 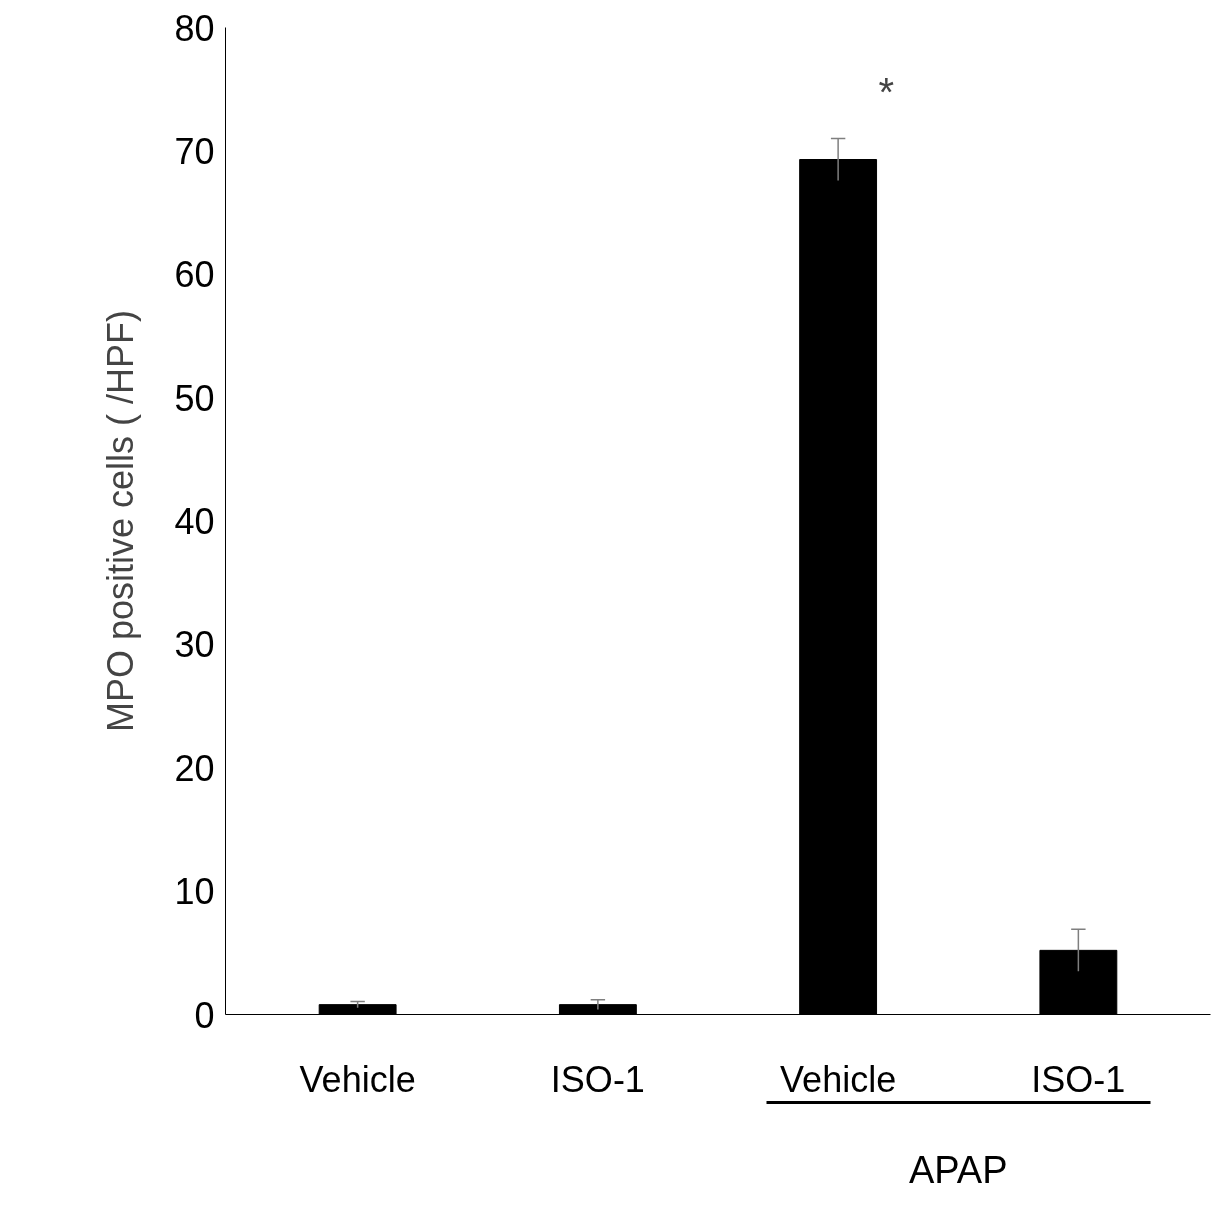 What do you see at coordinates (194, 275) in the screenshot?
I see `y-tick-label: 60` at bounding box center [194, 275].